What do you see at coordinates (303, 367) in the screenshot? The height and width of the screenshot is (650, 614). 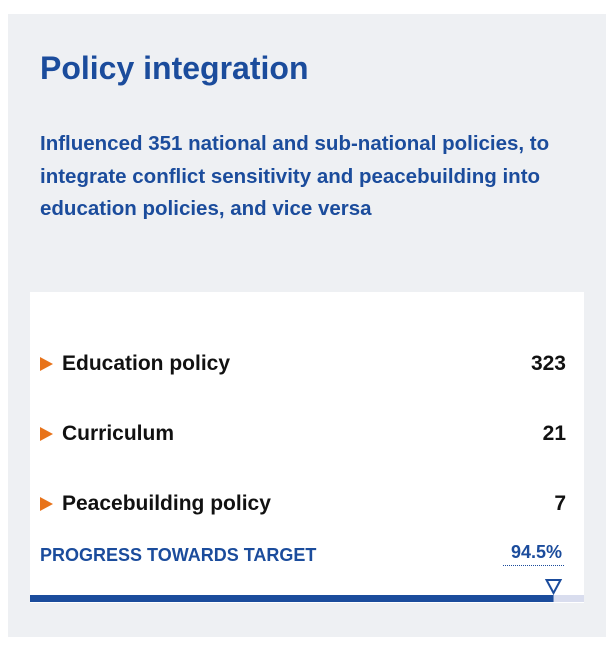 I see `item-row: Education policy 323` at bounding box center [303, 367].